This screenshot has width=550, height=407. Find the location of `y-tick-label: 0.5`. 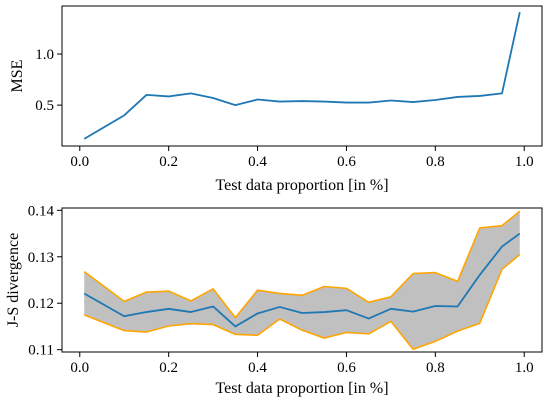

y-tick-label: 0.5 is located at coordinates (44, 106).